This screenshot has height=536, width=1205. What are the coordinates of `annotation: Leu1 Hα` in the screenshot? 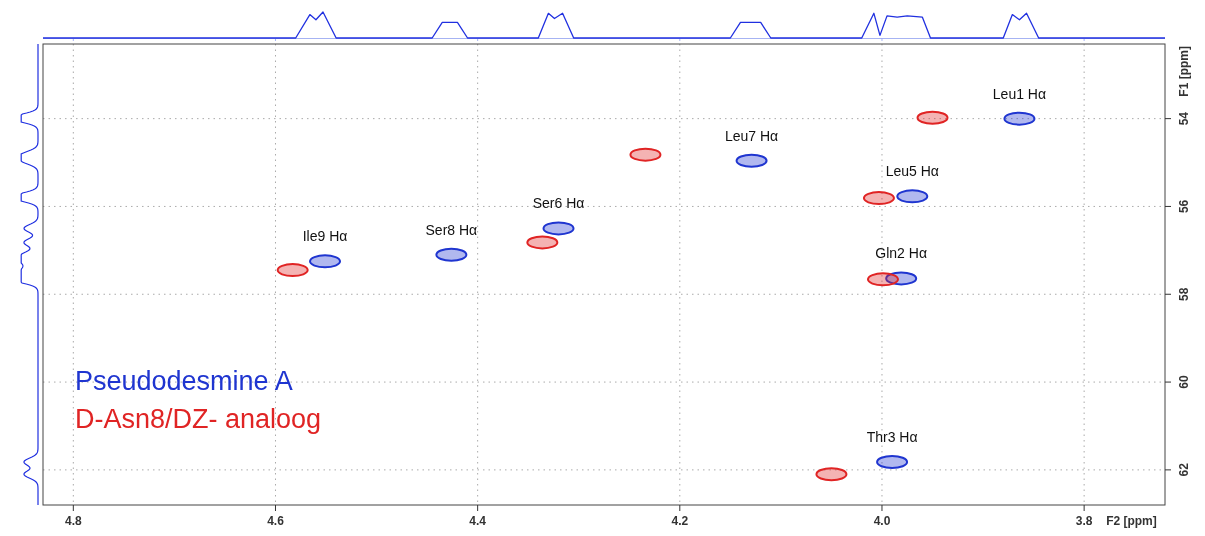 It's located at (1019, 93).